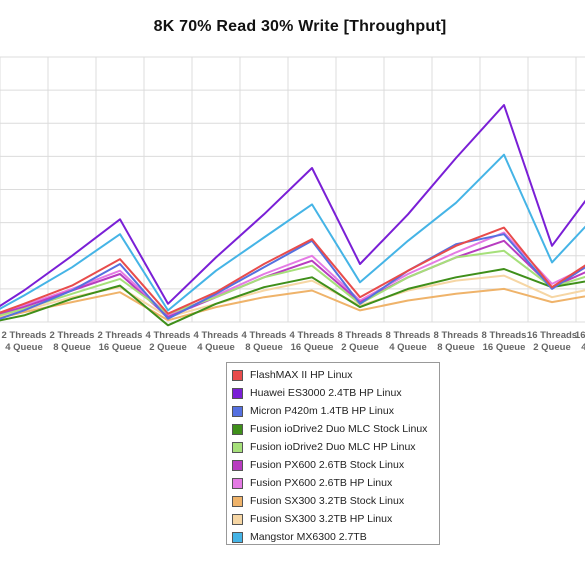 The height and width of the screenshot is (578, 585). I want to click on legend-item-9: Fusion SX300 3.2TB HP Linux, so click(335, 519).